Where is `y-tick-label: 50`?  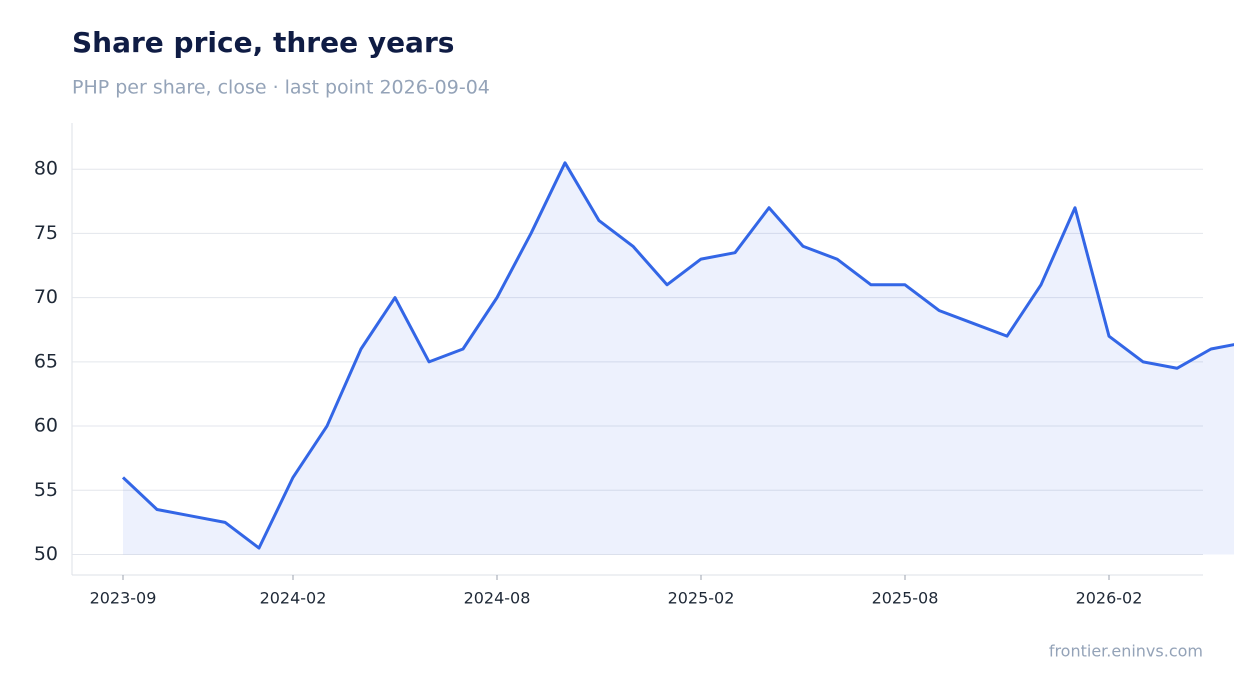 y-tick-label: 50 is located at coordinates (46, 554).